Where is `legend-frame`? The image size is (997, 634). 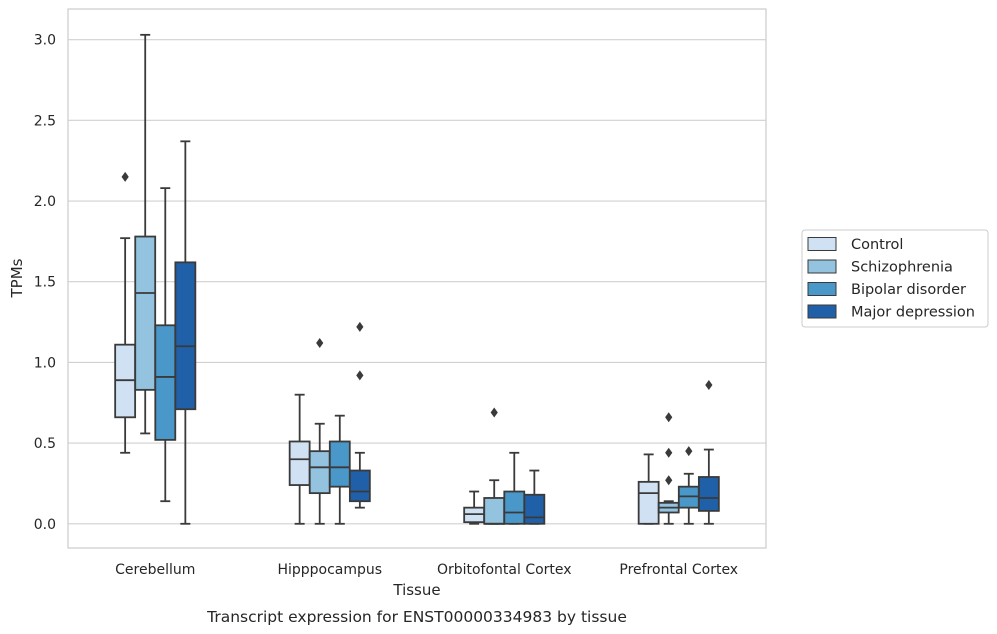 legend-frame is located at coordinates (895, 278).